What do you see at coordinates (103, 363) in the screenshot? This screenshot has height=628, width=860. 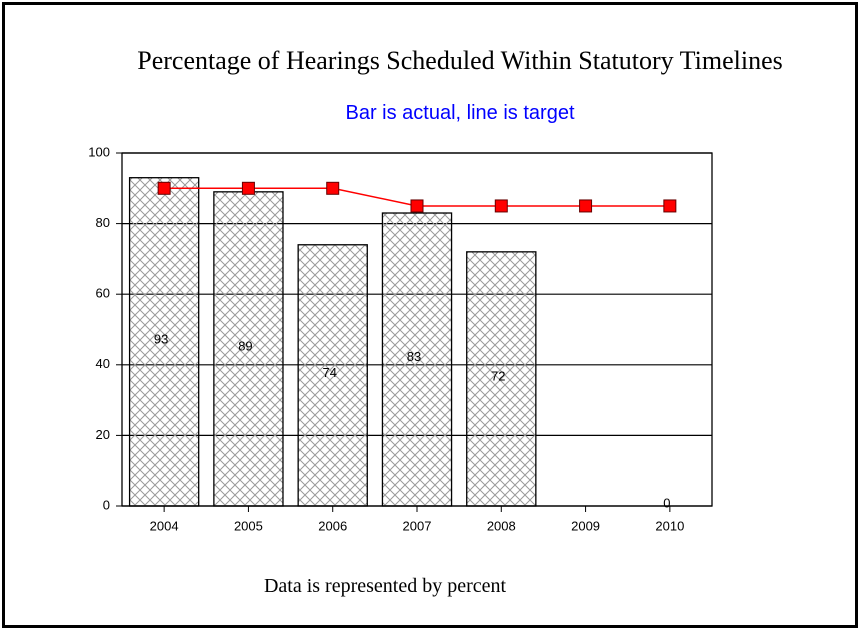 I see `y-tick-label: 40` at bounding box center [103, 363].